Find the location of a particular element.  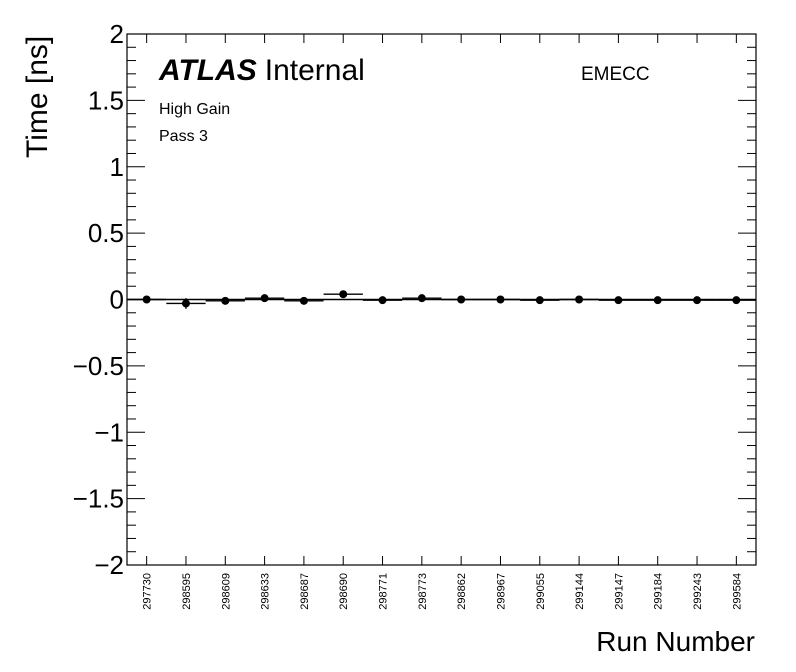

x-tick-label: 298773 is located at coordinates (423, 591).